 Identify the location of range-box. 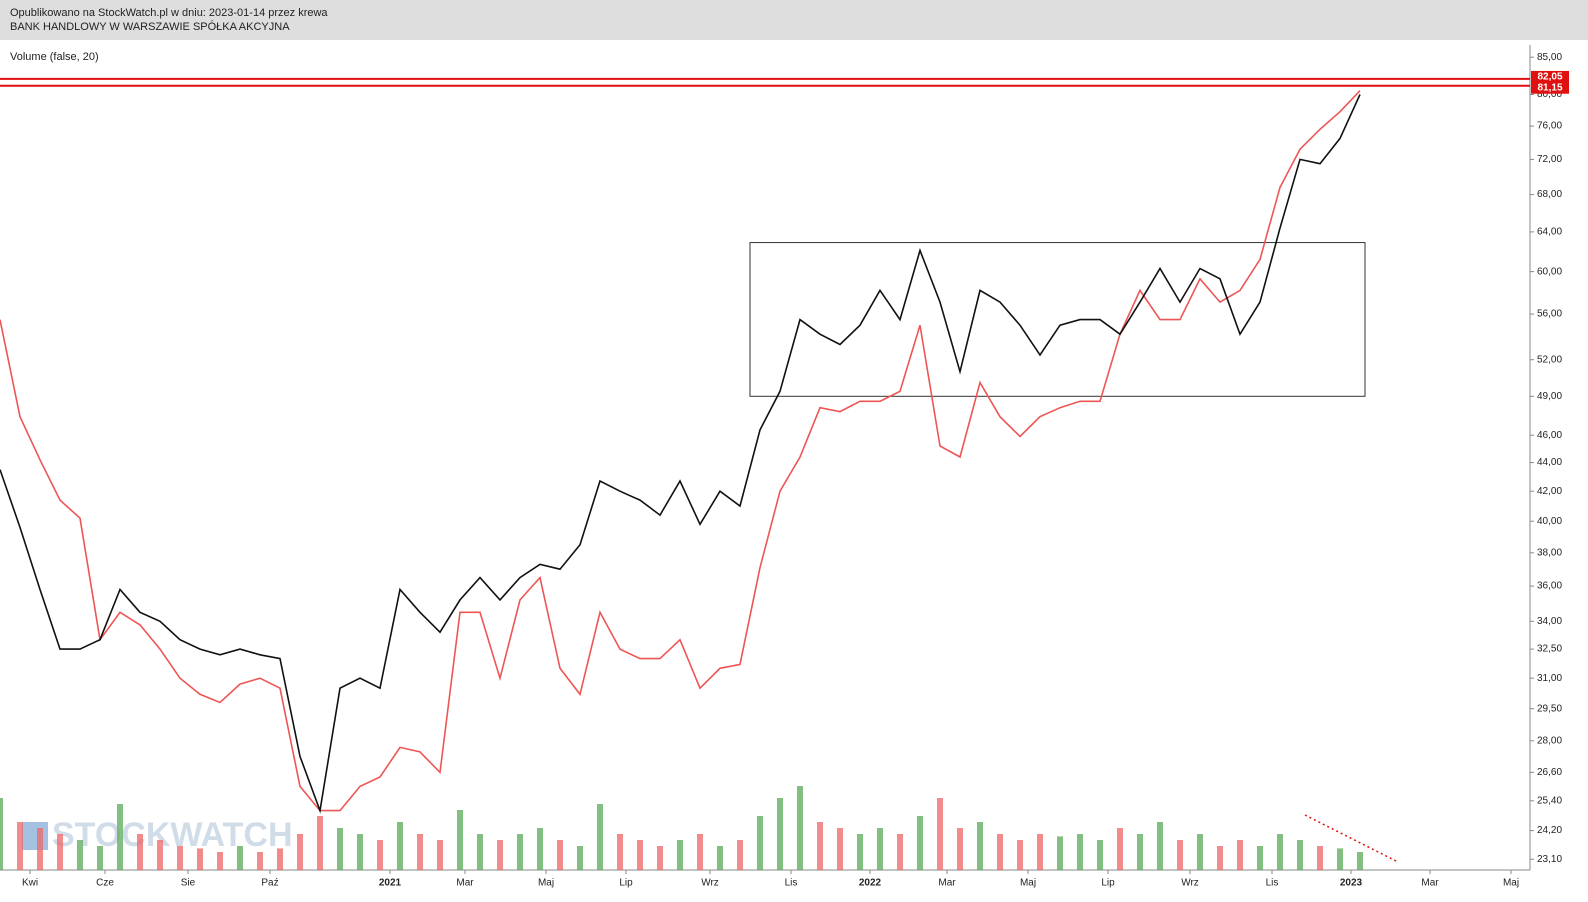
(1057, 319).